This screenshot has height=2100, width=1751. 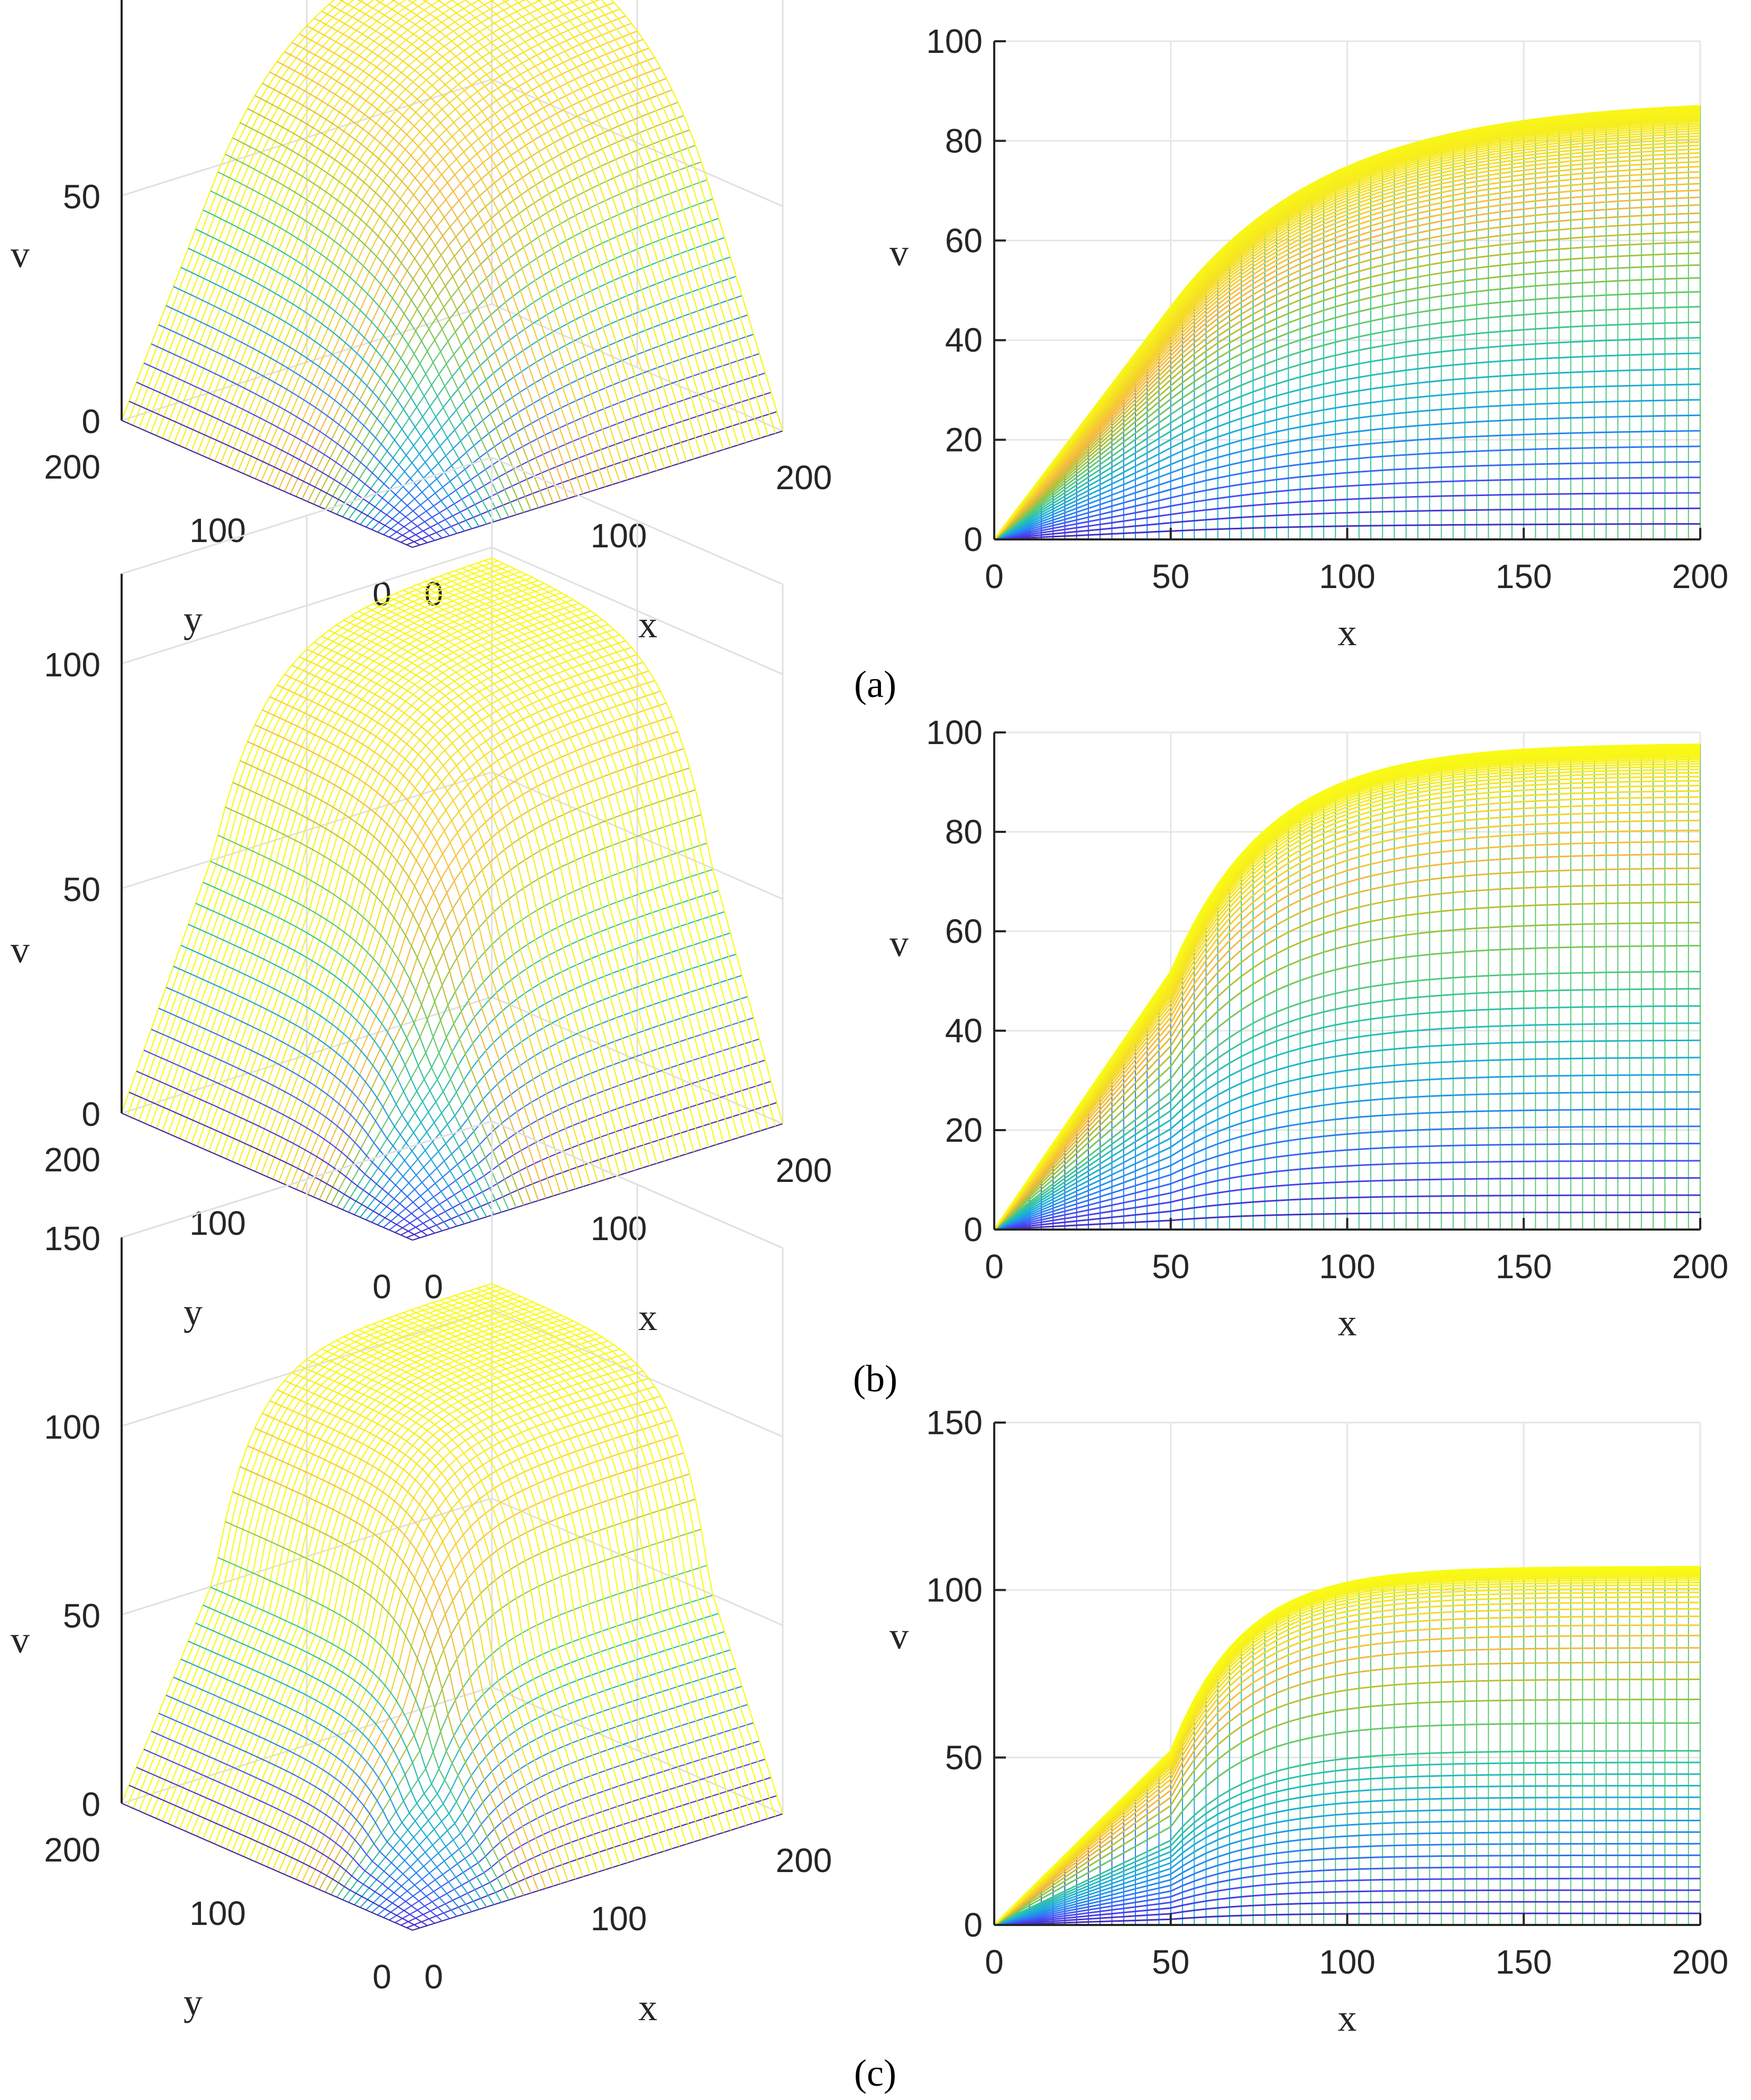 I want to click on x-tick-label: 100, so click(x=619, y=1228).